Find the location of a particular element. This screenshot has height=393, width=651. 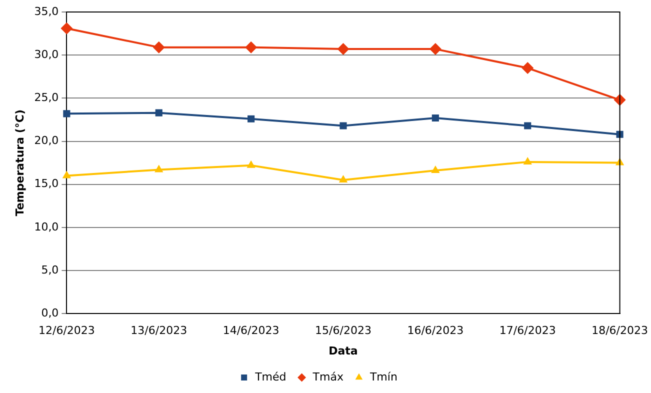

y-tick-label: 20,0 is located at coordinates (46, 141).